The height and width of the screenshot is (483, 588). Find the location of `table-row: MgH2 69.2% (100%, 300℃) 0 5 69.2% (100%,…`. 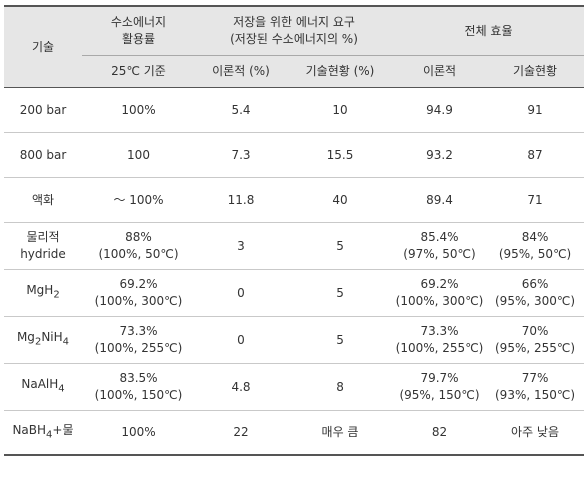

table-row: MgH2 69.2% (100%, 300℃) 0 5 69.2% (100%,… is located at coordinates (294, 293).